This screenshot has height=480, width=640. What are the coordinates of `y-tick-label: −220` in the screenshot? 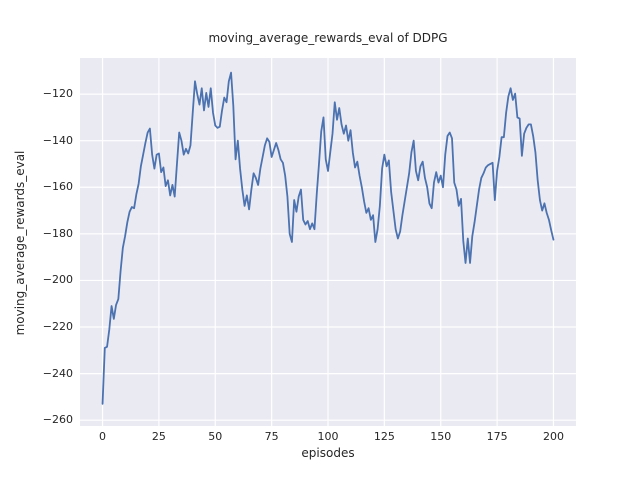 It's located at (57, 326).